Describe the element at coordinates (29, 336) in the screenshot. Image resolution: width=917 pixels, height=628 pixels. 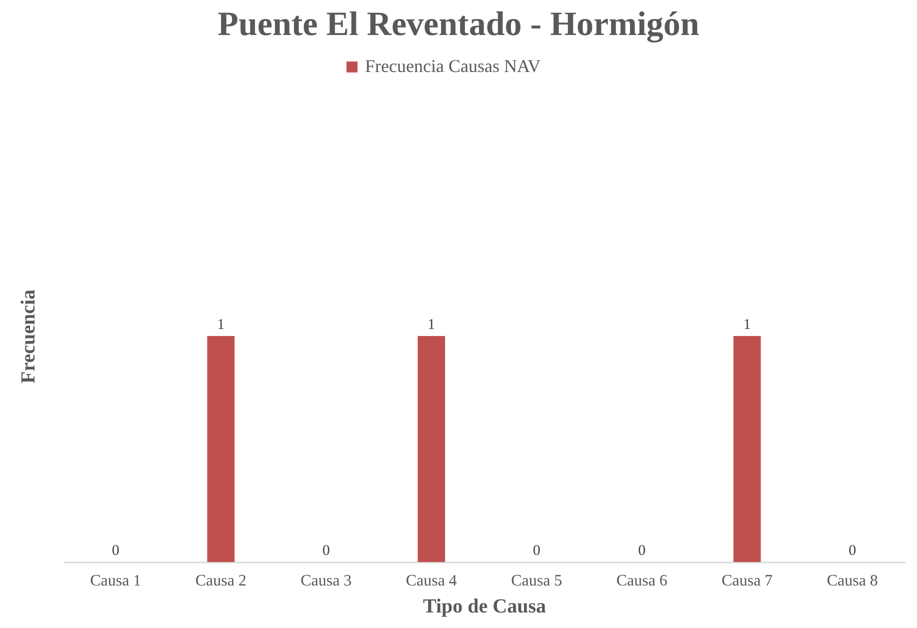
I see `y-axis-title: Frecuencia` at that location.